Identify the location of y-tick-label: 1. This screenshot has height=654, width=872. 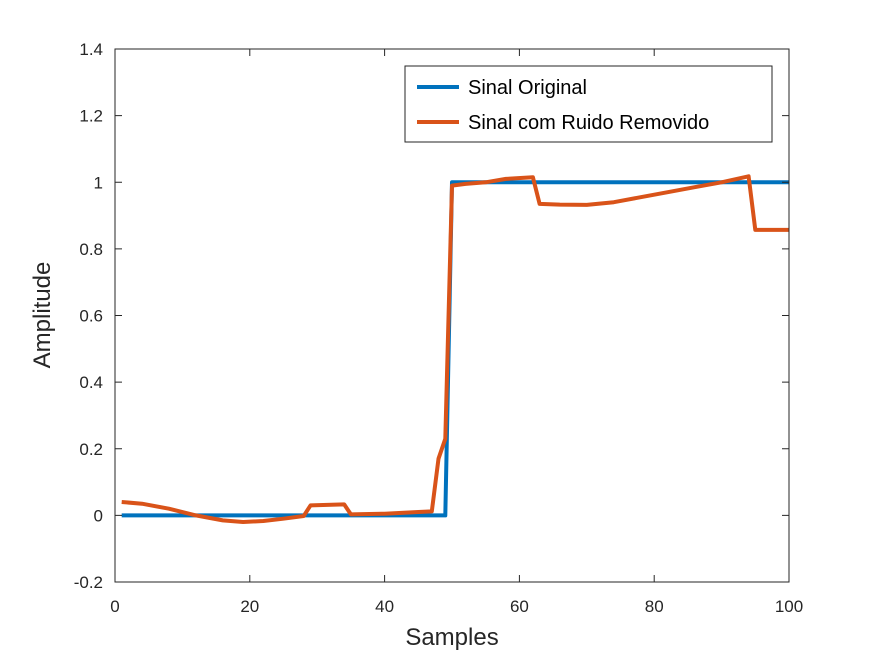
(98, 182).